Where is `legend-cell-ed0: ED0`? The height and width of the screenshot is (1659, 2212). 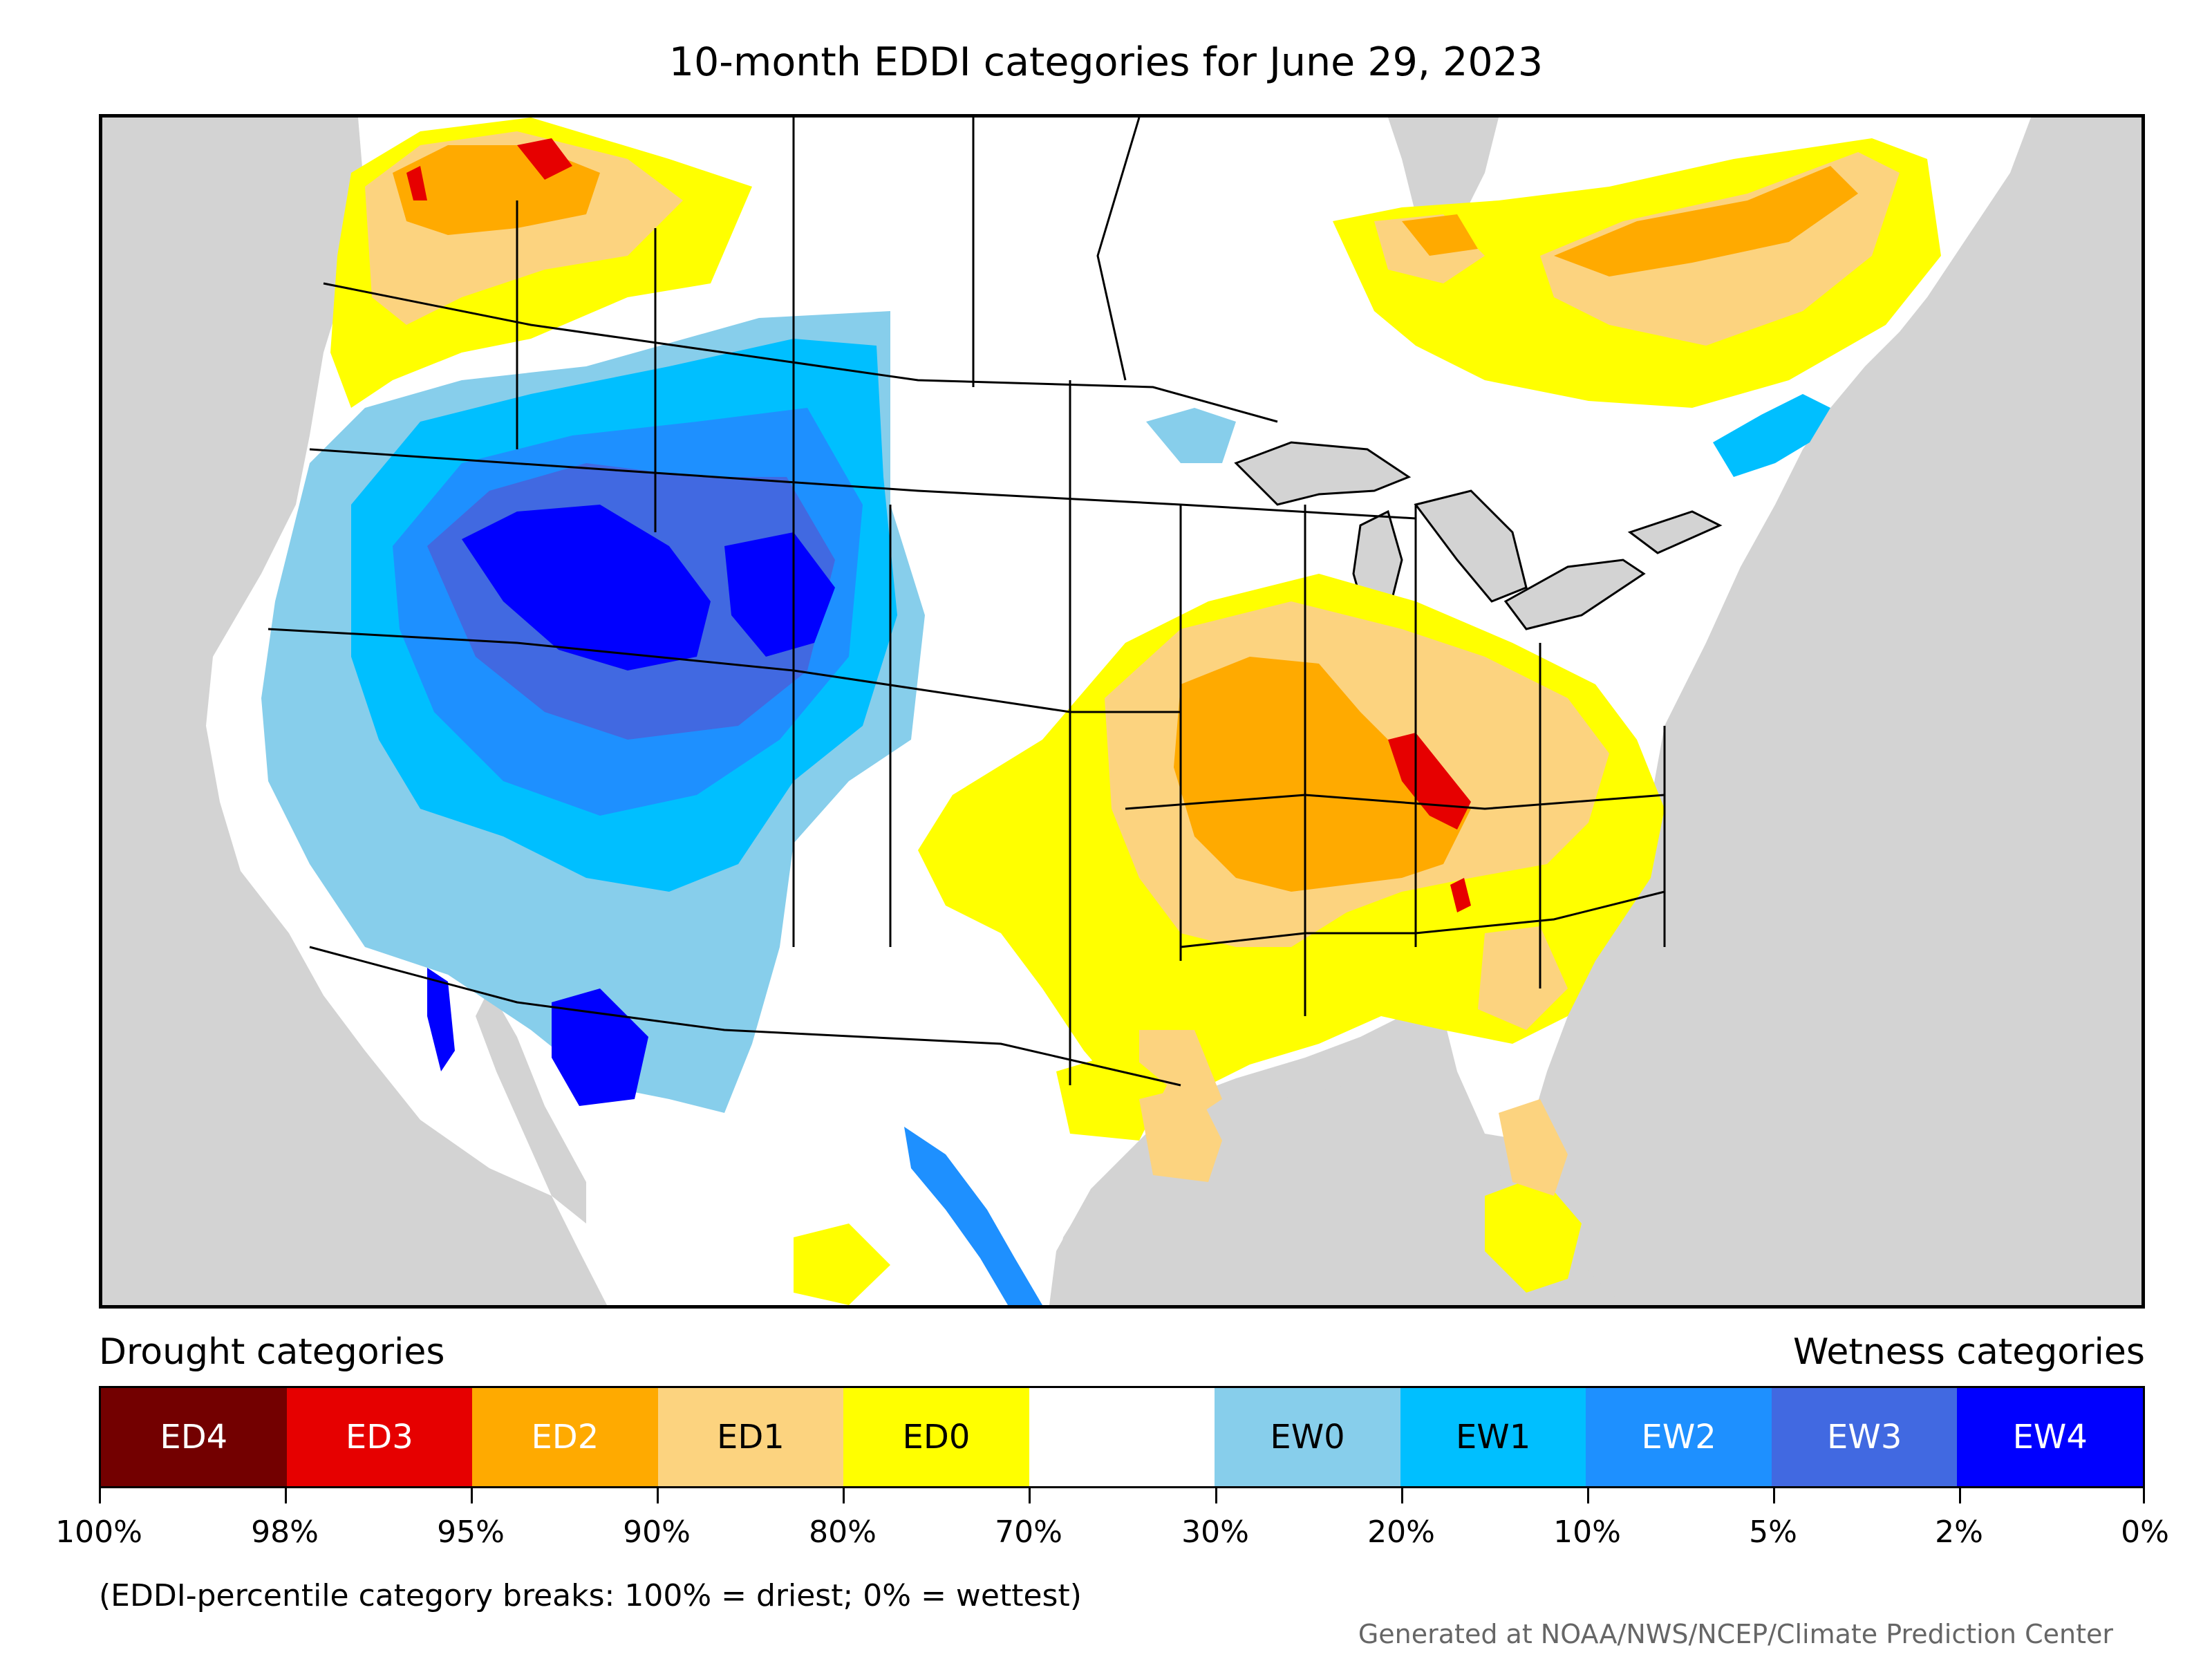
legend-cell-ed0: ED0 is located at coordinates (936, 1437).